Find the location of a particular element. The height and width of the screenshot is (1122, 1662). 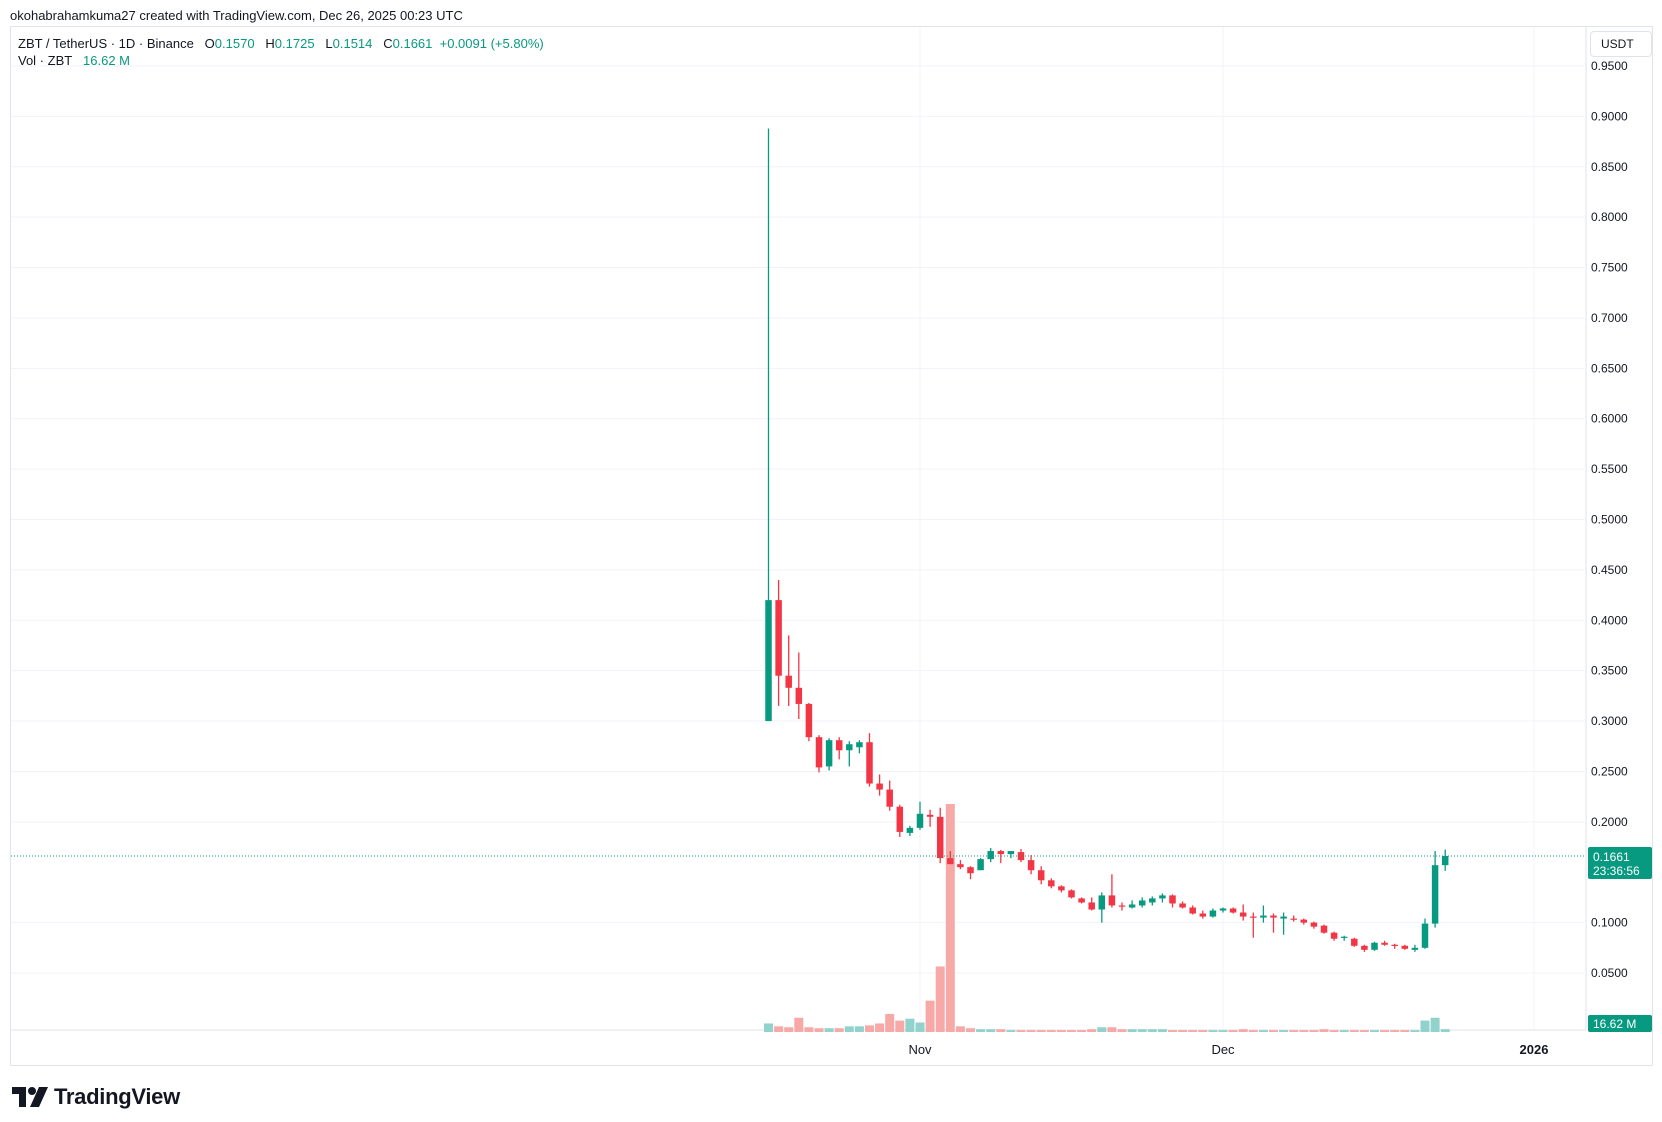

y-tick-label: 0.4500 is located at coordinates (1609, 570).